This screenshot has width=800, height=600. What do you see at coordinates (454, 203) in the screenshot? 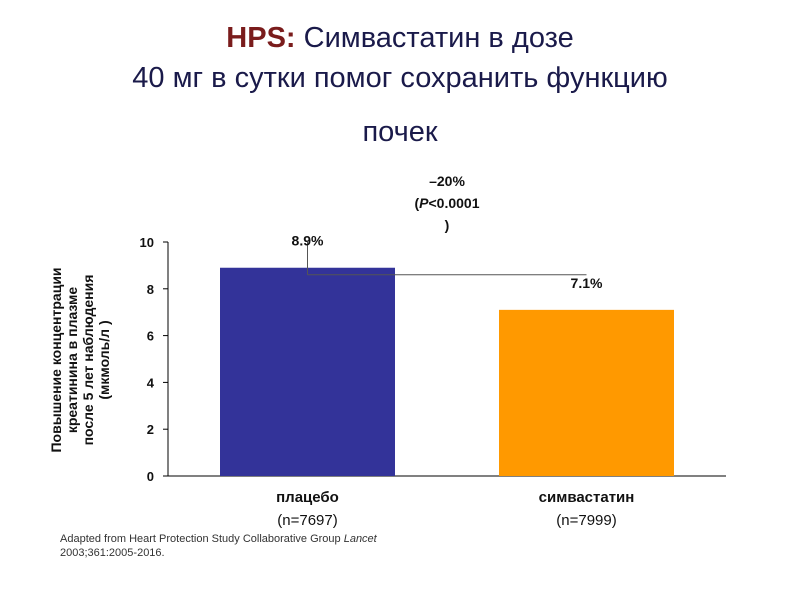
I see `p-value-number: <0.0001` at bounding box center [454, 203].